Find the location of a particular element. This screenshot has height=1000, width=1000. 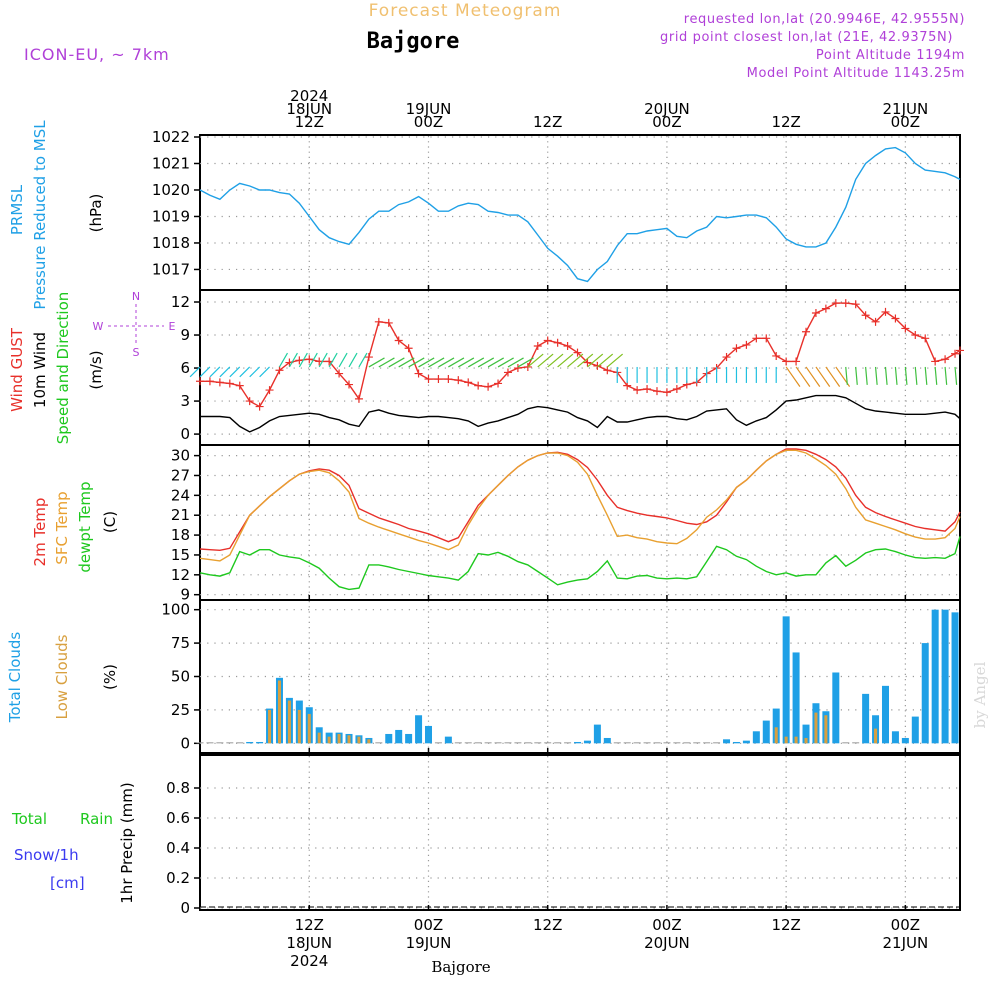

bottom-tick-label: 18JUN is located at coordinates (309, 943).